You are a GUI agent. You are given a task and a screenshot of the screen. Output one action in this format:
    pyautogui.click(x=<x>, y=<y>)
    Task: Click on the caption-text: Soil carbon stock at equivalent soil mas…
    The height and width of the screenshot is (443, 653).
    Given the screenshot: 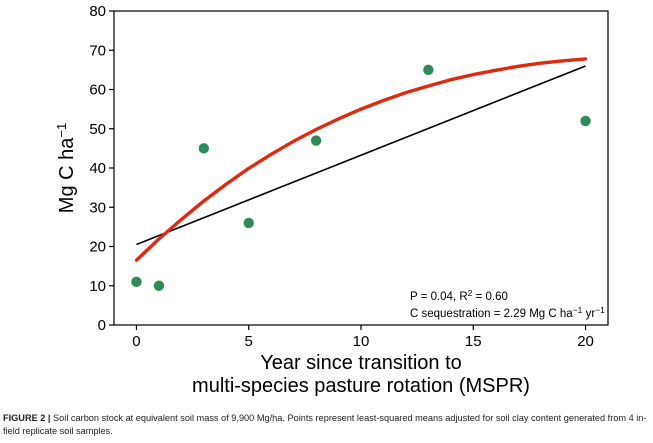 What is the action you would take?
    pyautogui.click(x=325, y=424)
    